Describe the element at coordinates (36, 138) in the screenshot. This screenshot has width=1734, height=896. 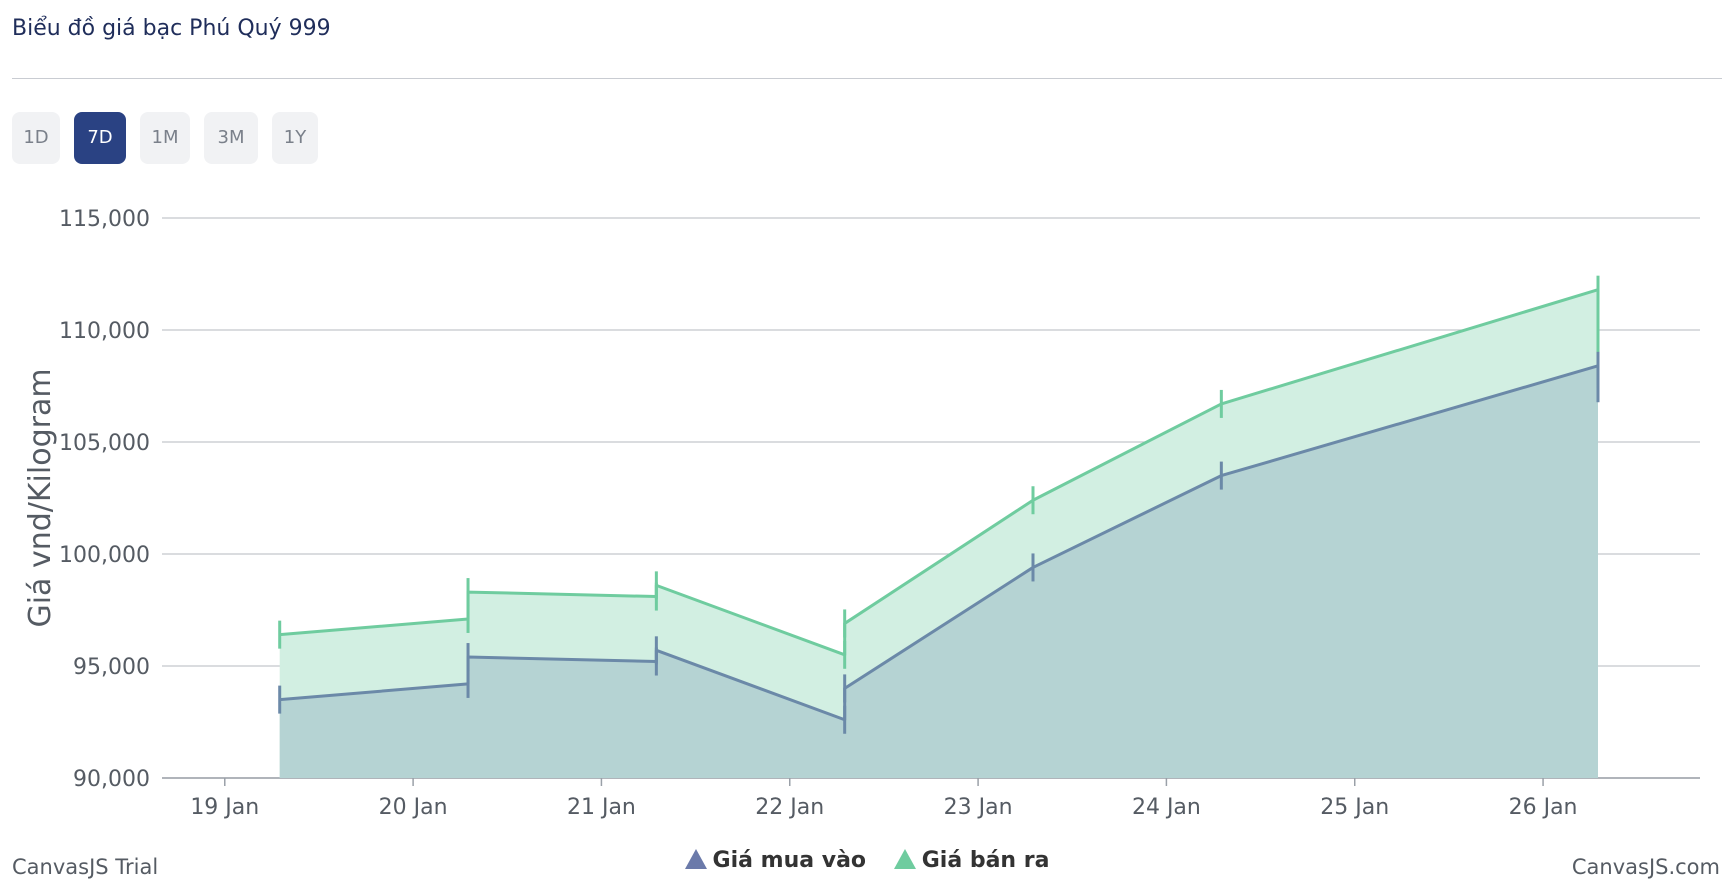
I see `range-button-1d: 1D` at that location.